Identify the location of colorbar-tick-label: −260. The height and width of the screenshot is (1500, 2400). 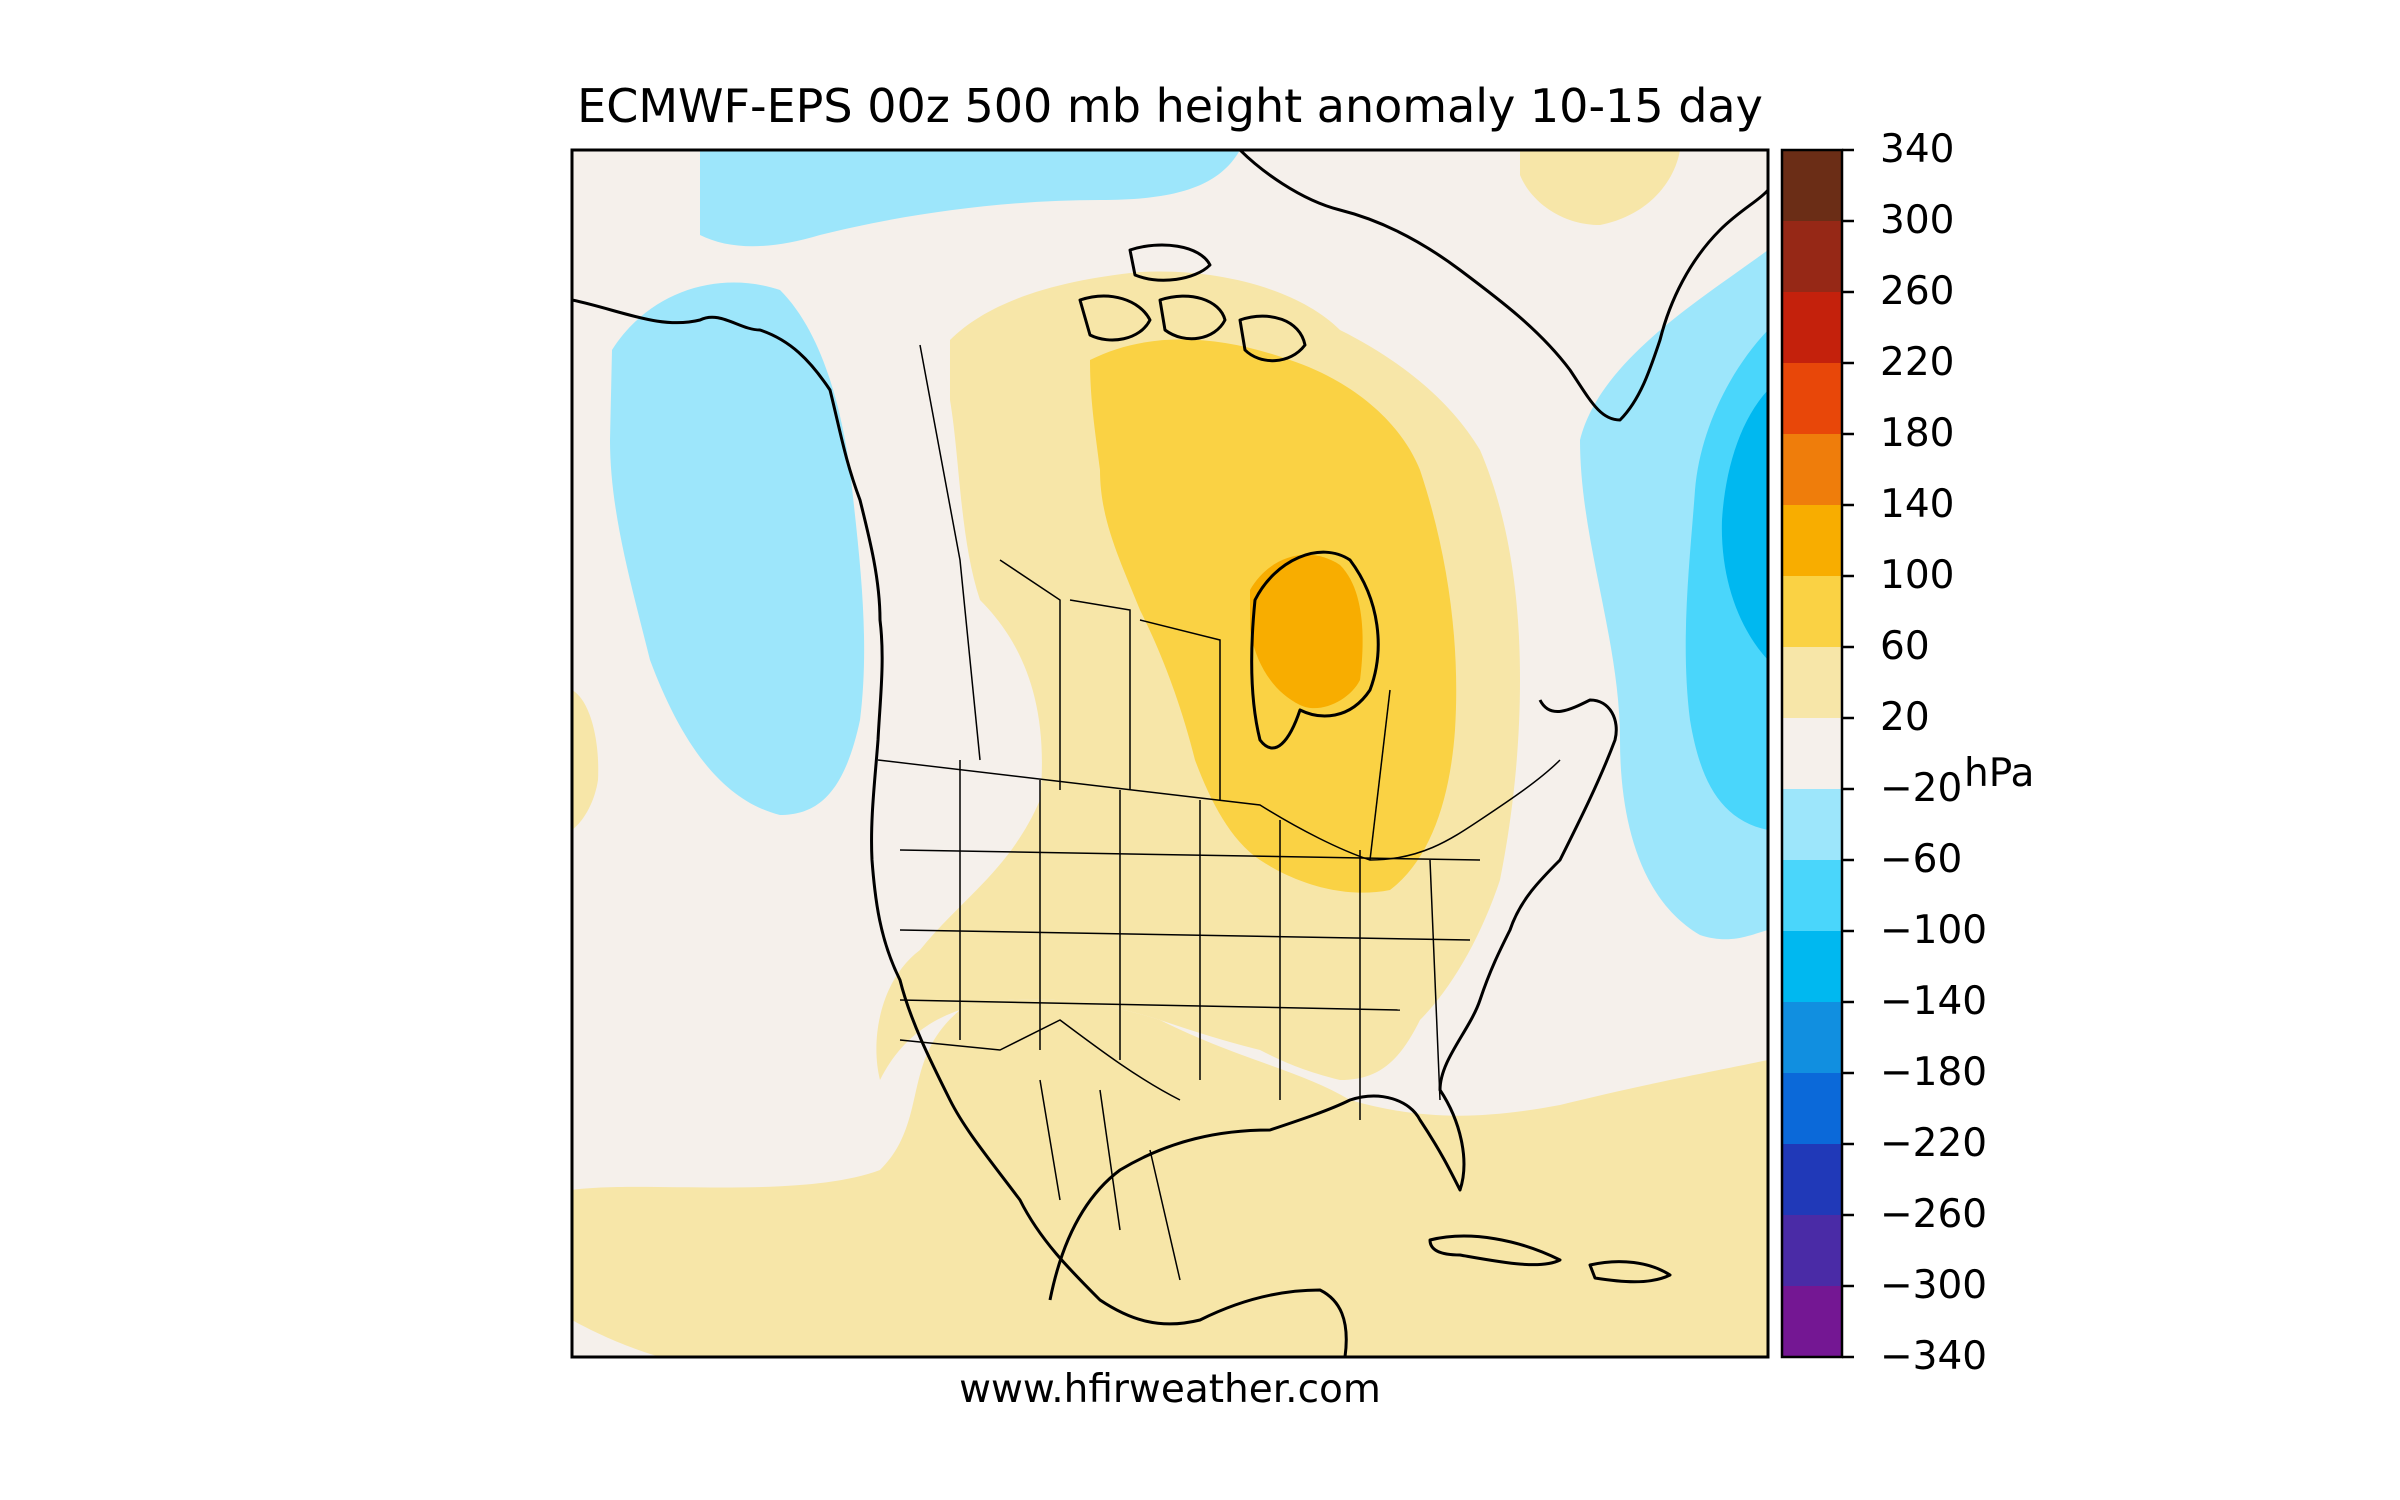
(1934, 1214).